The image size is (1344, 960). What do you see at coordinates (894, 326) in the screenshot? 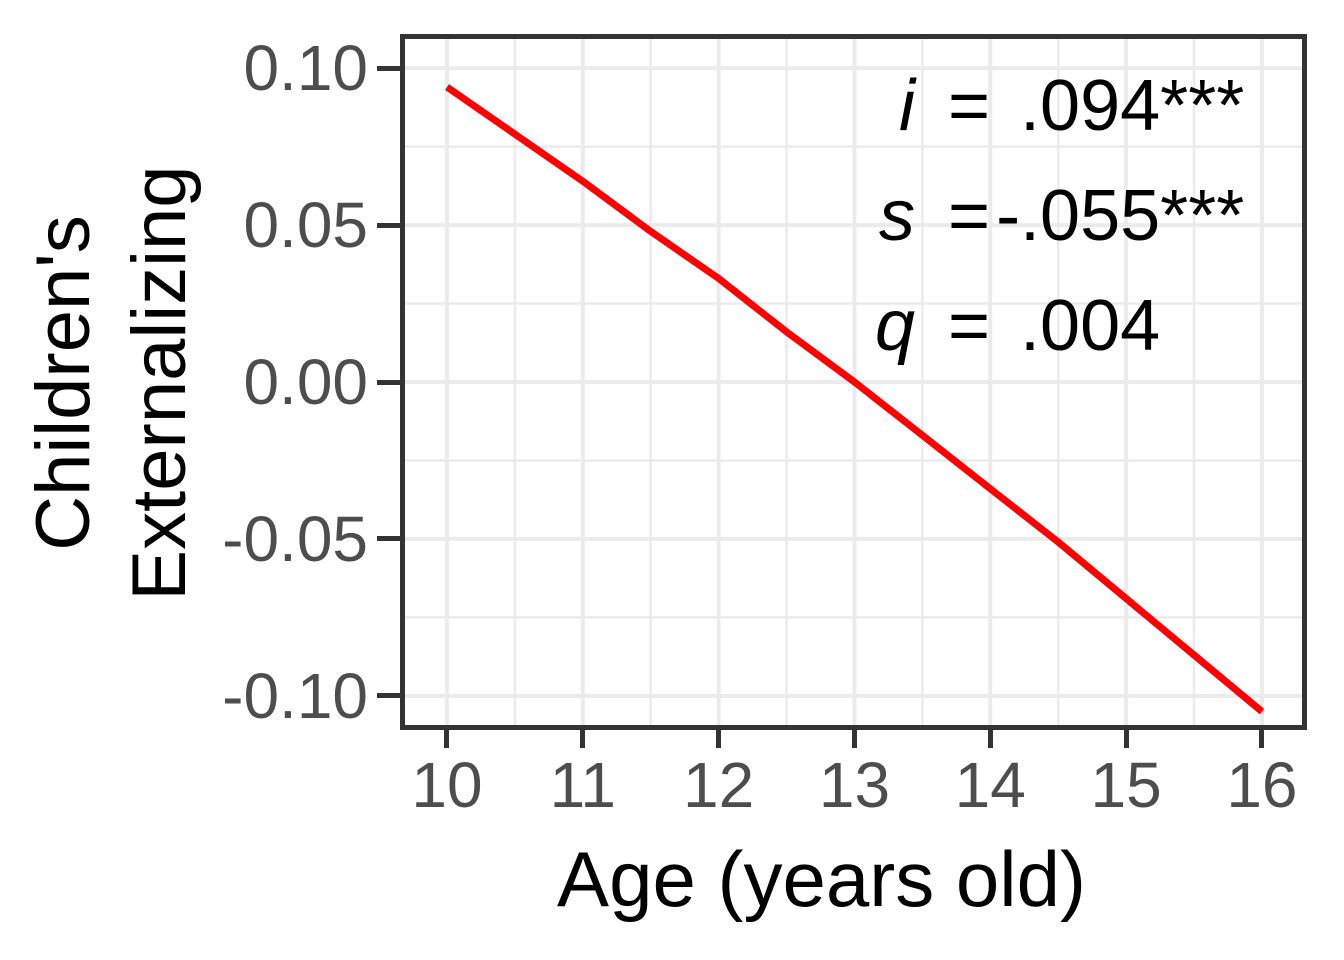
I see `coef-letter-q: q` at bounding box center [894, 326].